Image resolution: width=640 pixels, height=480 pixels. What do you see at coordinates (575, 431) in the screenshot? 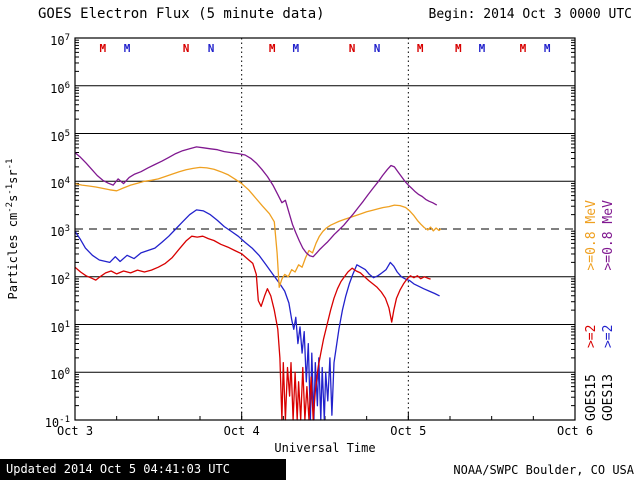
I see `x-tick-label: Oct 6` at bounding box center [575, 431].